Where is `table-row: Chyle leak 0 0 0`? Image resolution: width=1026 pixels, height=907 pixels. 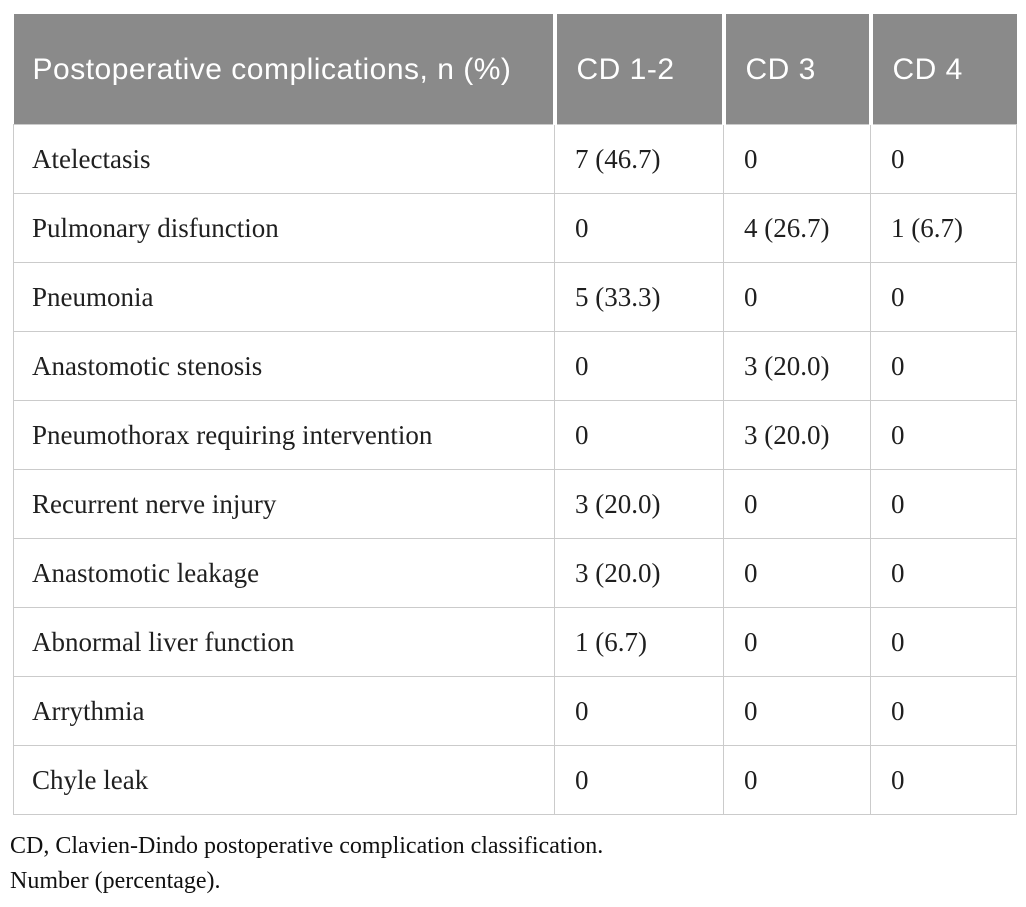 table-row: Chyle leak 0 0 0 is located at coordinates (515, 780).